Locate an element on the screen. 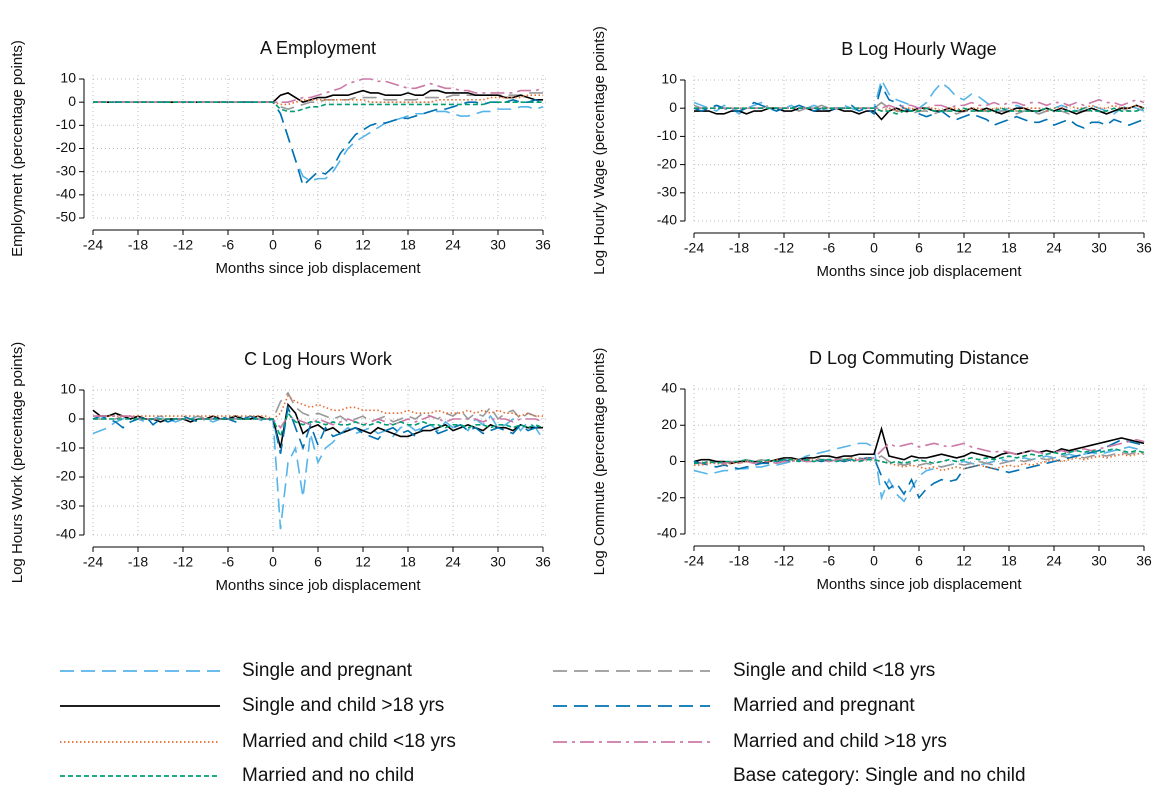 The image size is (1165, 789). legend-label: Married and child <18 yrs is located at coordinates (349, 741).